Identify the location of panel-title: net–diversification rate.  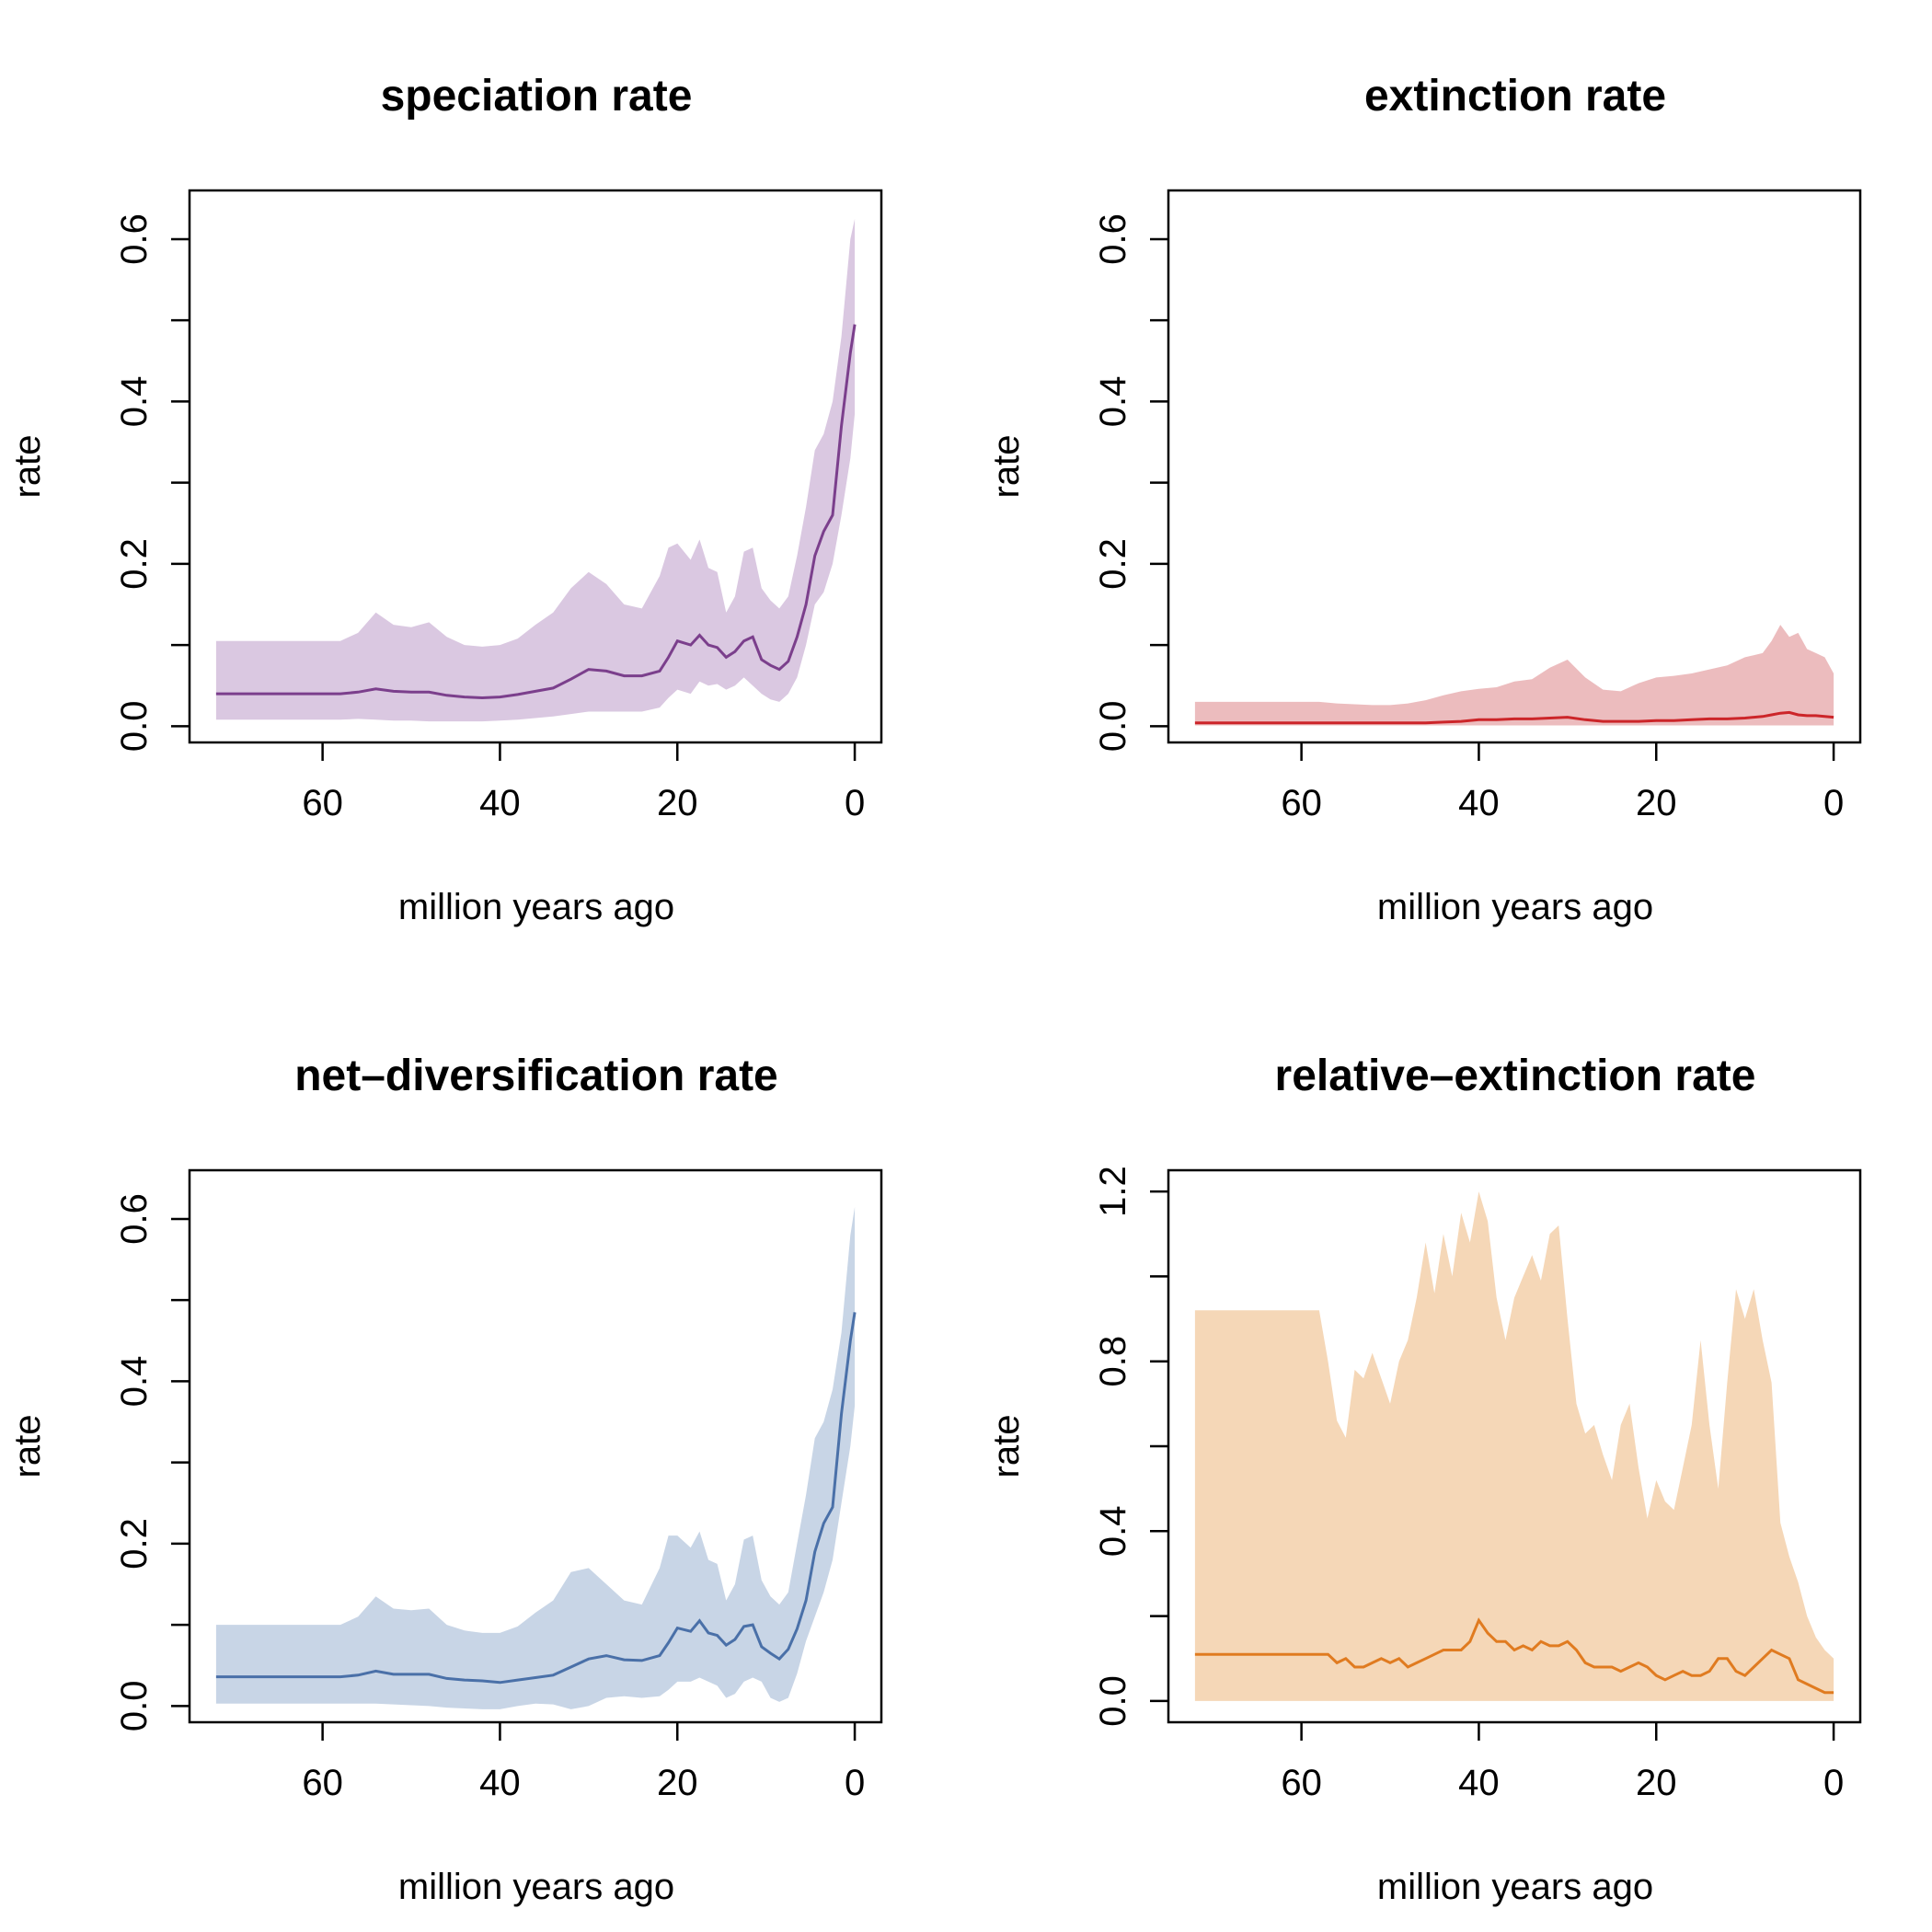
(536, 1076).